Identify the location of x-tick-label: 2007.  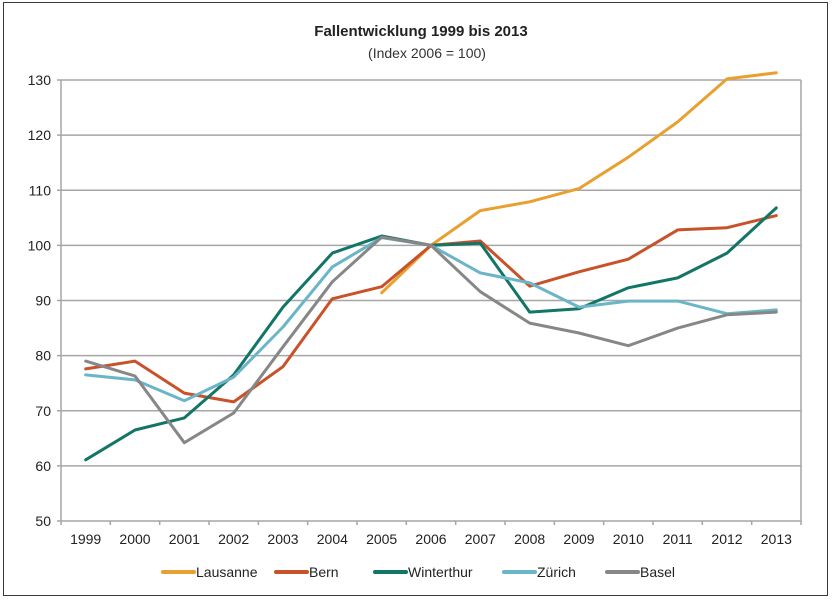
(480, 539).